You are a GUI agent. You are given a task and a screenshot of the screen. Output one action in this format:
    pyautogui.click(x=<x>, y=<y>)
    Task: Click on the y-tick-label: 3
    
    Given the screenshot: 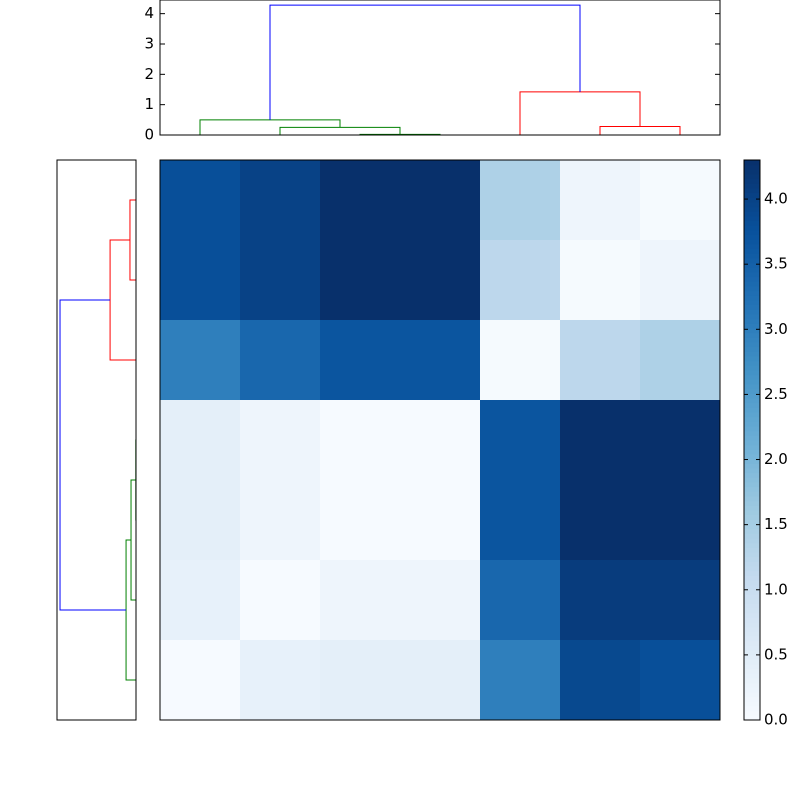 What is the action you would take?
    pyautogui.click(x=149, y=43)
    